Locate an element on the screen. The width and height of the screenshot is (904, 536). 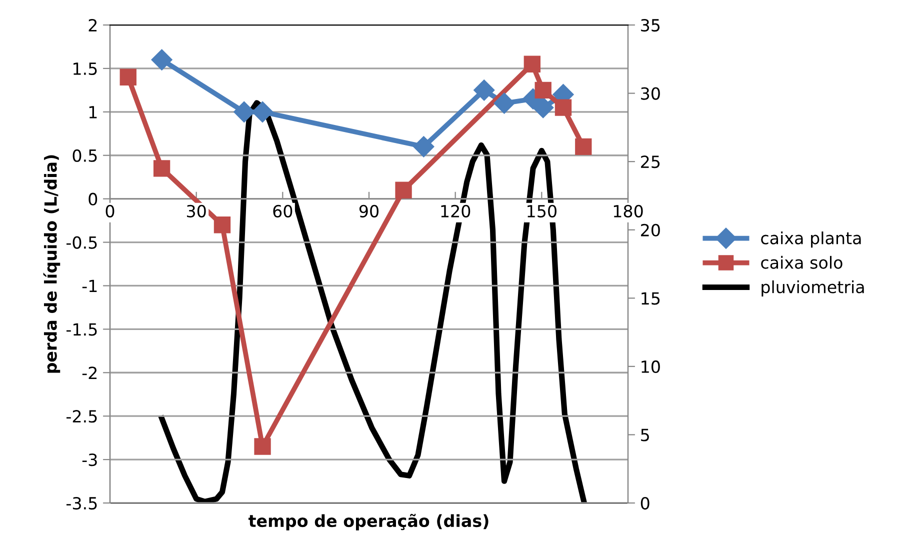
y2-tick-label: 25 is located at coordinates (650, 162).